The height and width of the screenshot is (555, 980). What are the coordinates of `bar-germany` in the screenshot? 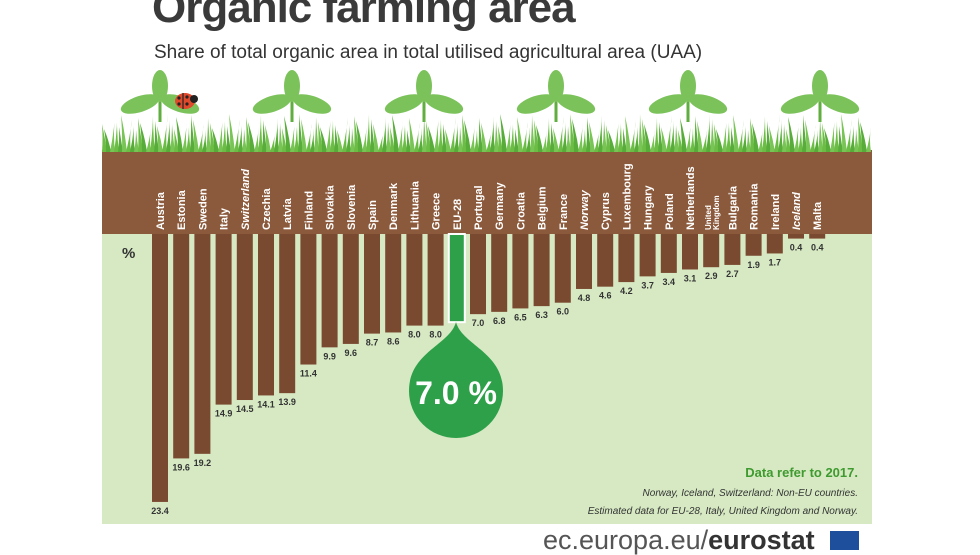 It's located at (499, 273).